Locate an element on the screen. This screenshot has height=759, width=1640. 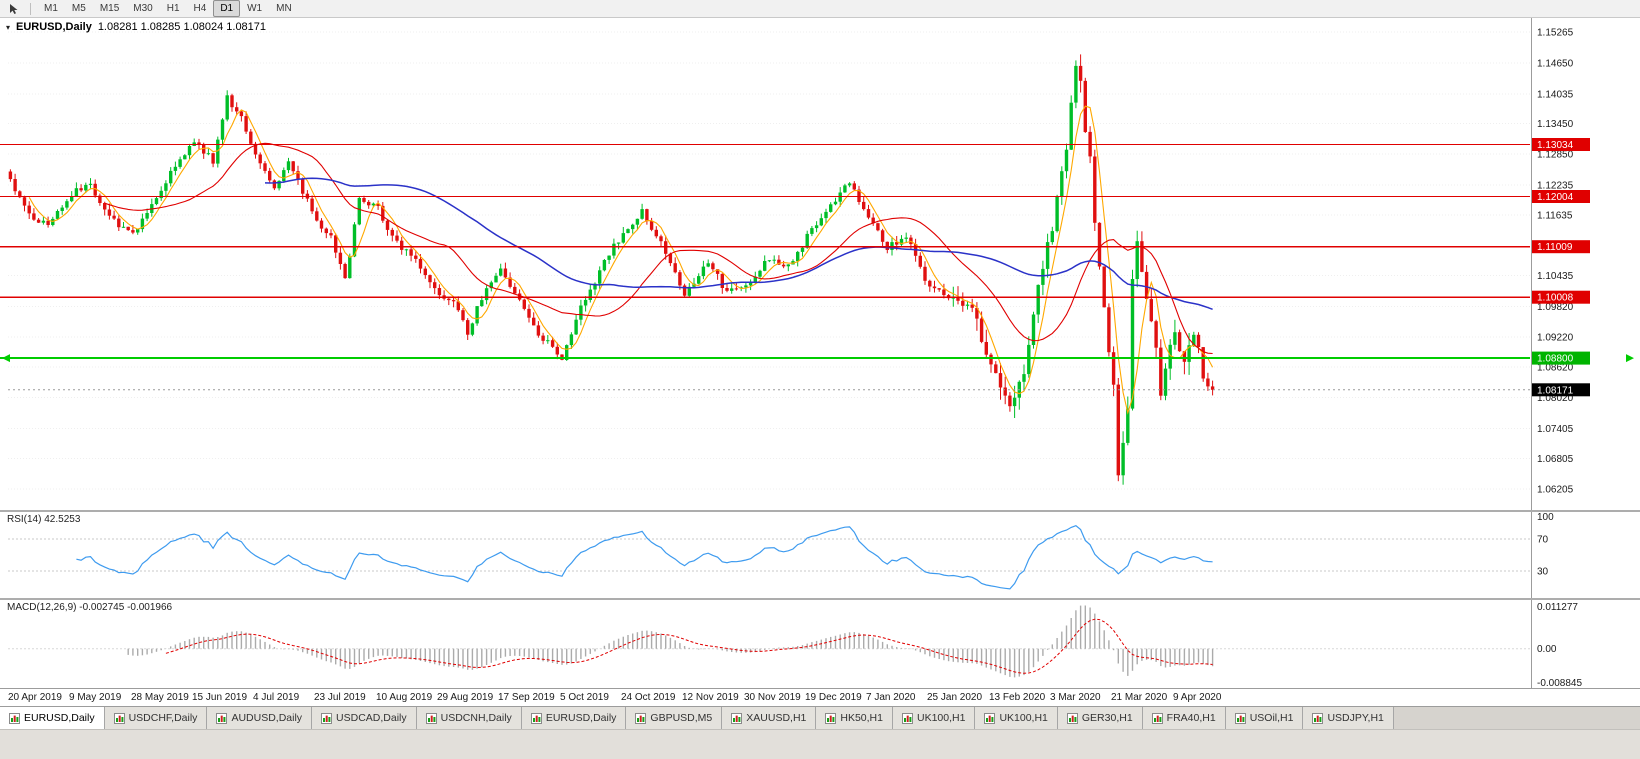
svg-text: 1.15265 is located at coordinates (1555, 33).